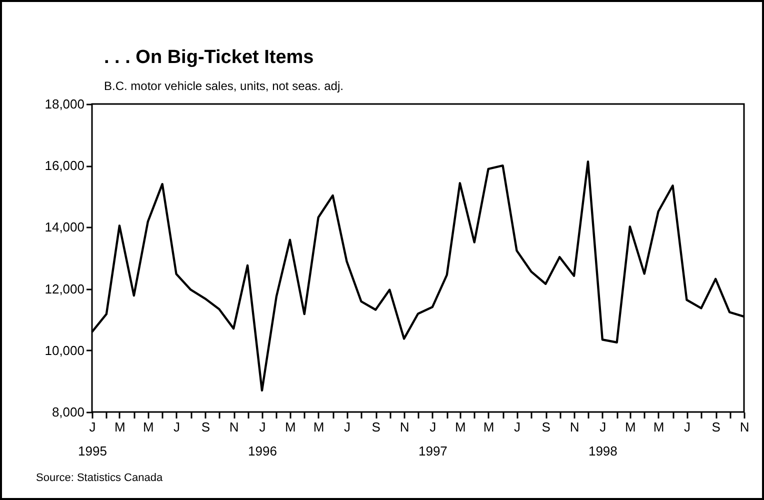 The width and height of the screenshot is (764, 500). What do you see at coordinates (433, 439) in the screenshot?
I see `x-tick-label: J 1997` at bounding box center [433, 439].